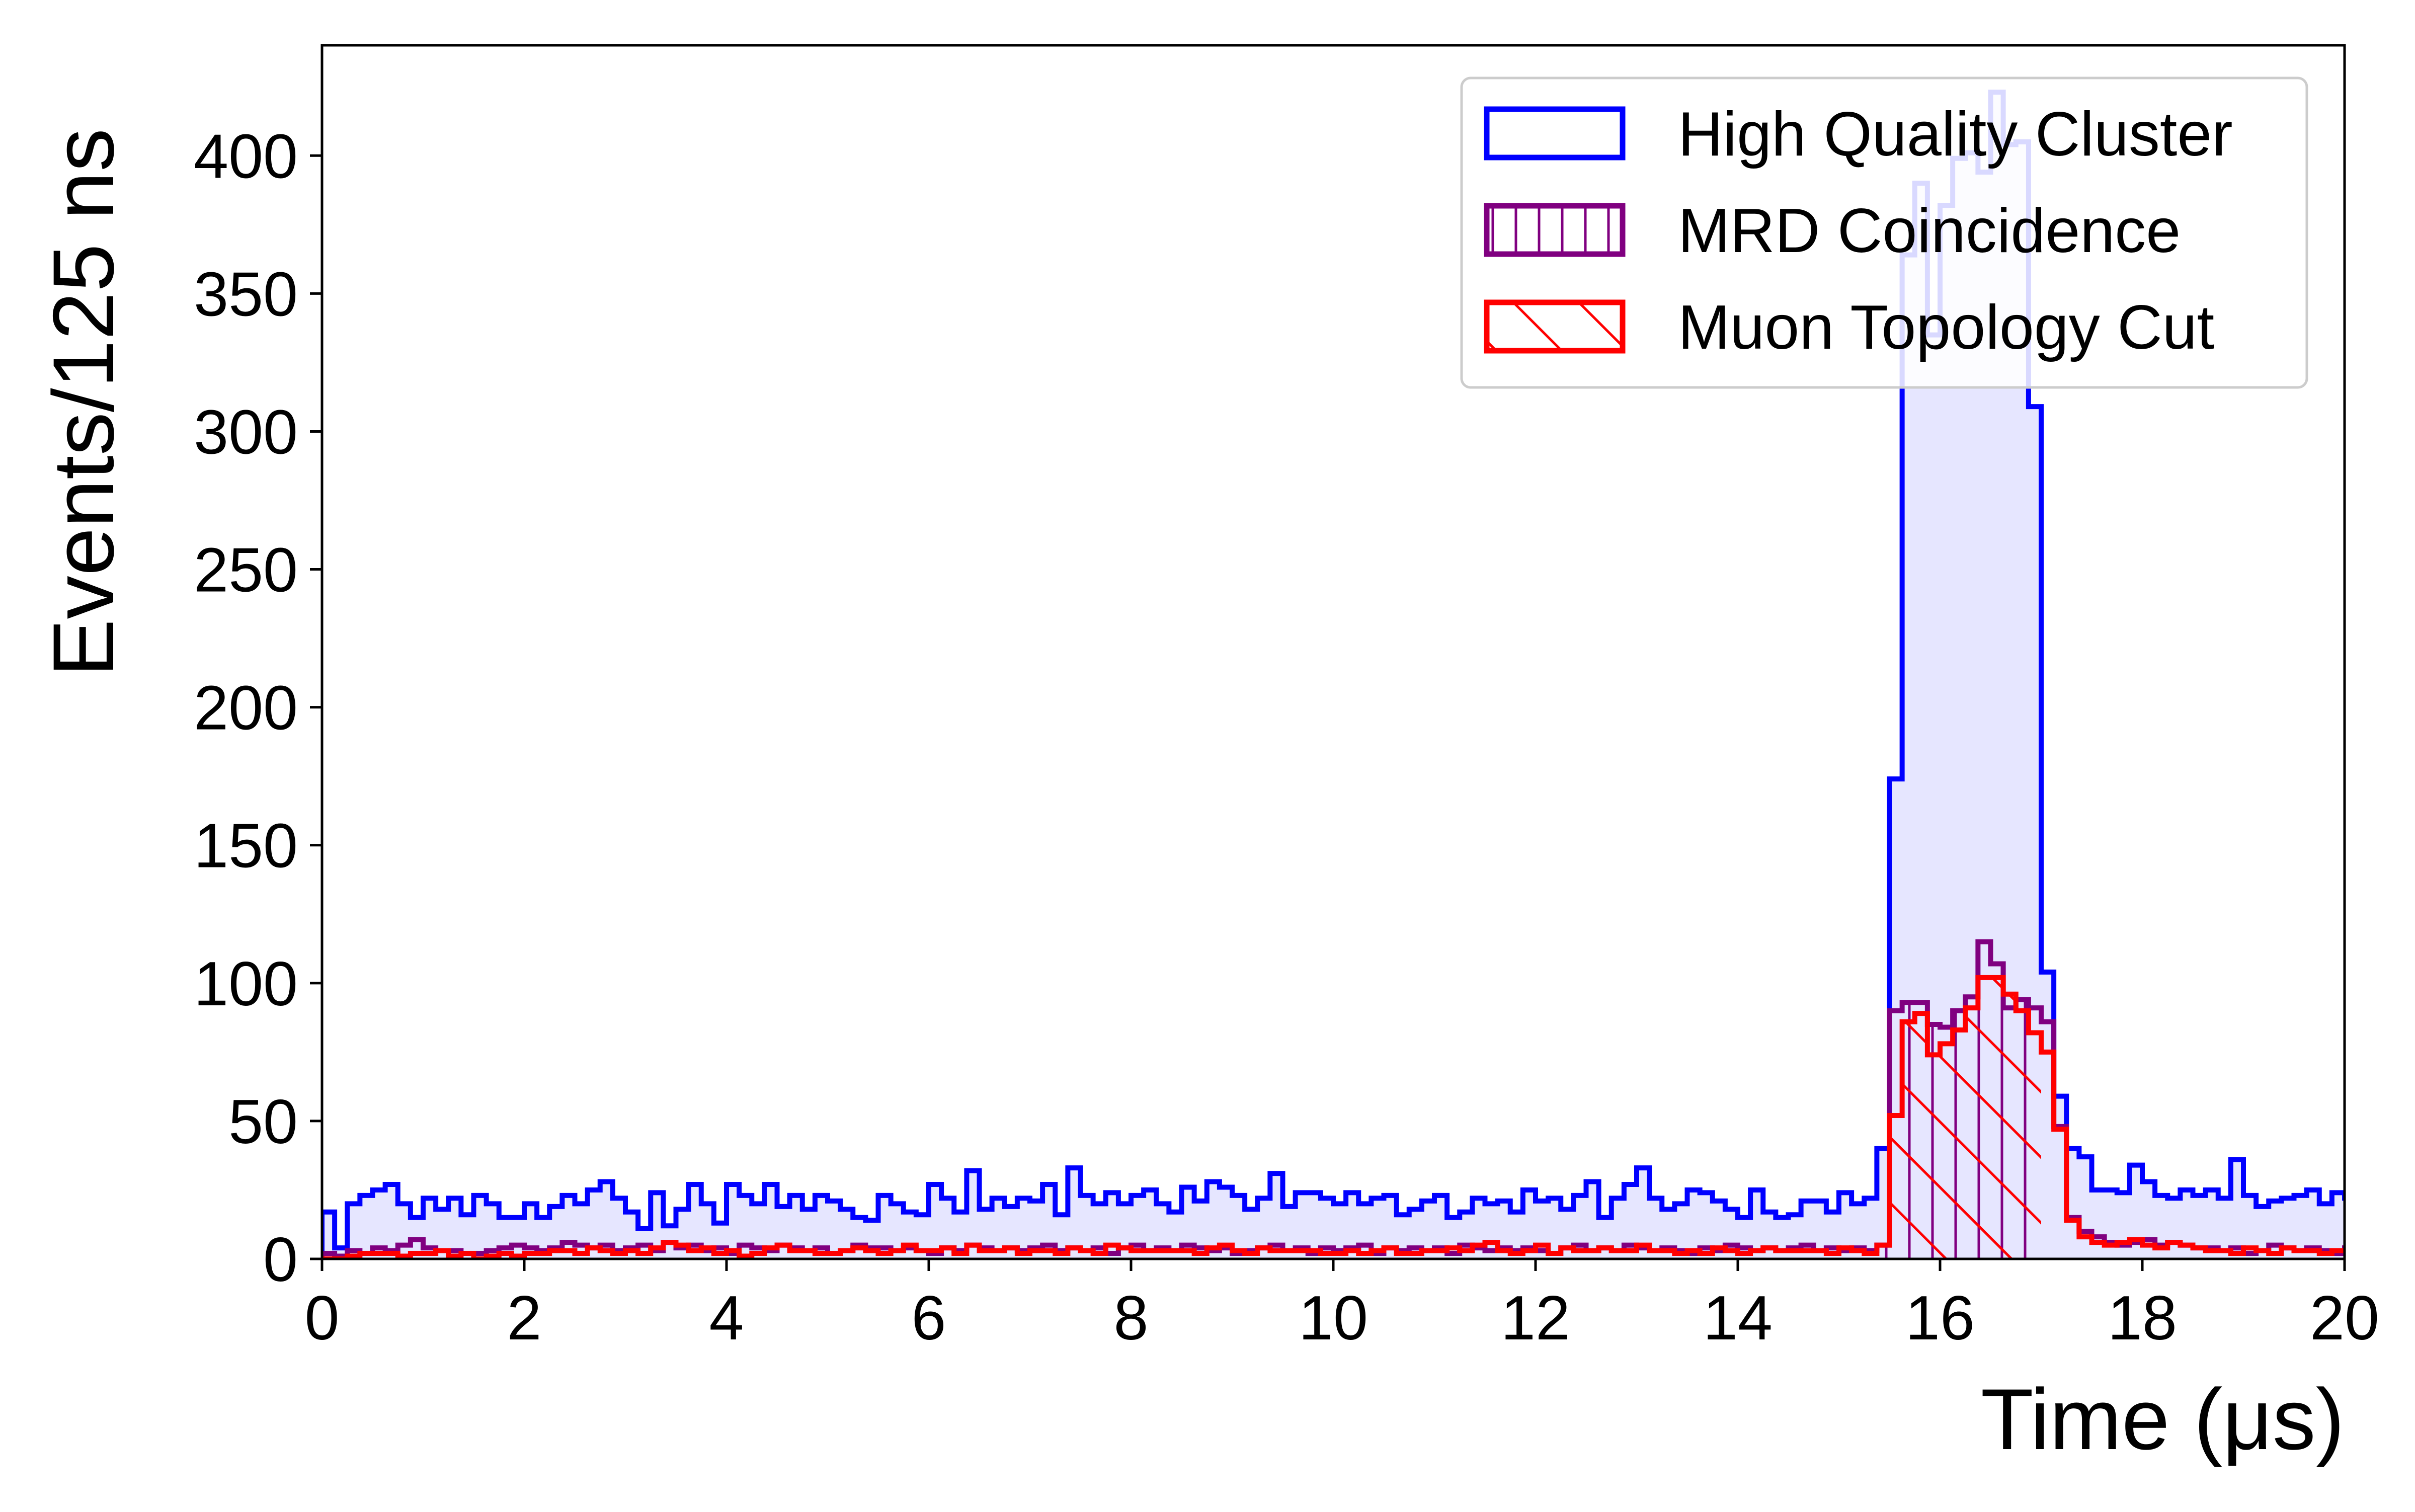  What do you see at coordinates (246, 294) in the screenshot?
I see `y-tick-label: 350` at bounding box center [246, 294].